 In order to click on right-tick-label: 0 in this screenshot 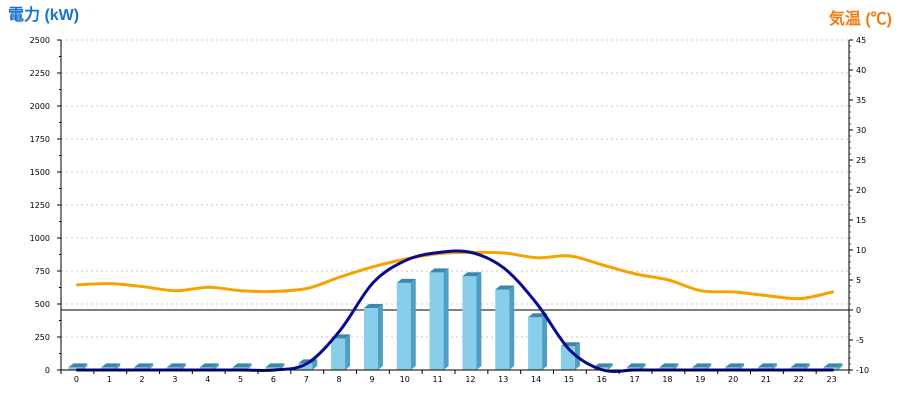, I will do `click(858, 310)`.